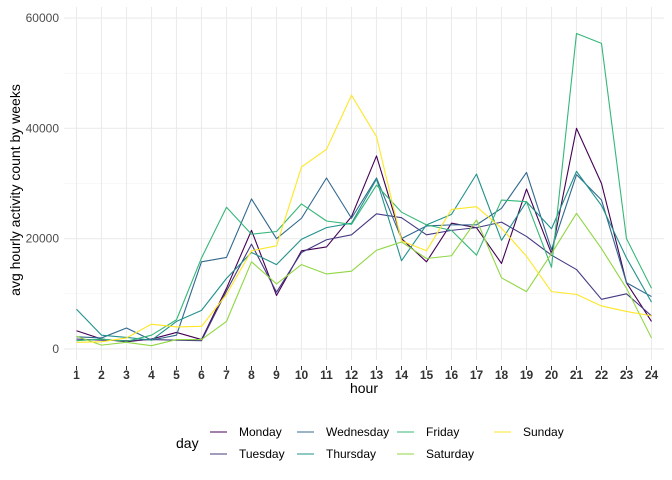 Image resolution: width=672 pixels, height=480 pixels. Describe the element at coordinates (260, 432) in the screenshot. I see `legend-label: Monday` at that location.